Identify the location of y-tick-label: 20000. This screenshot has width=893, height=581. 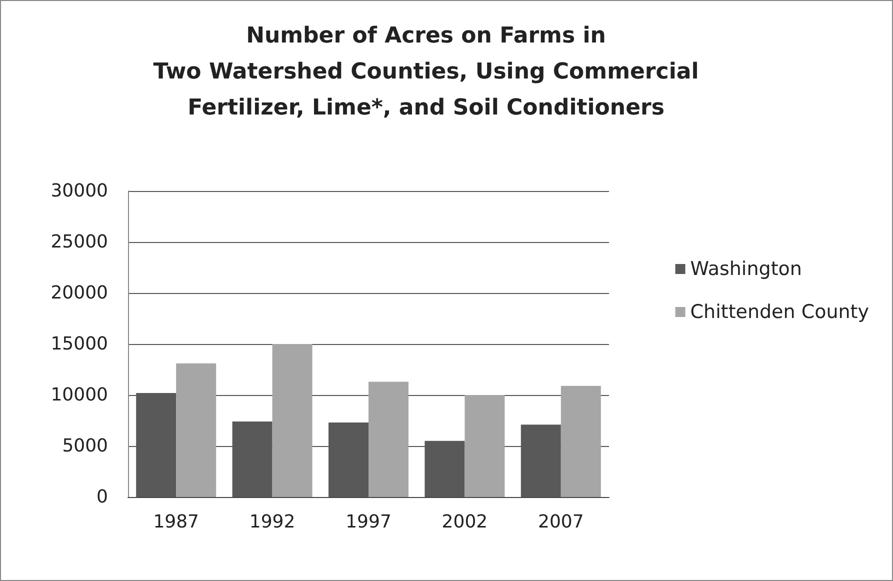
(79, 293).